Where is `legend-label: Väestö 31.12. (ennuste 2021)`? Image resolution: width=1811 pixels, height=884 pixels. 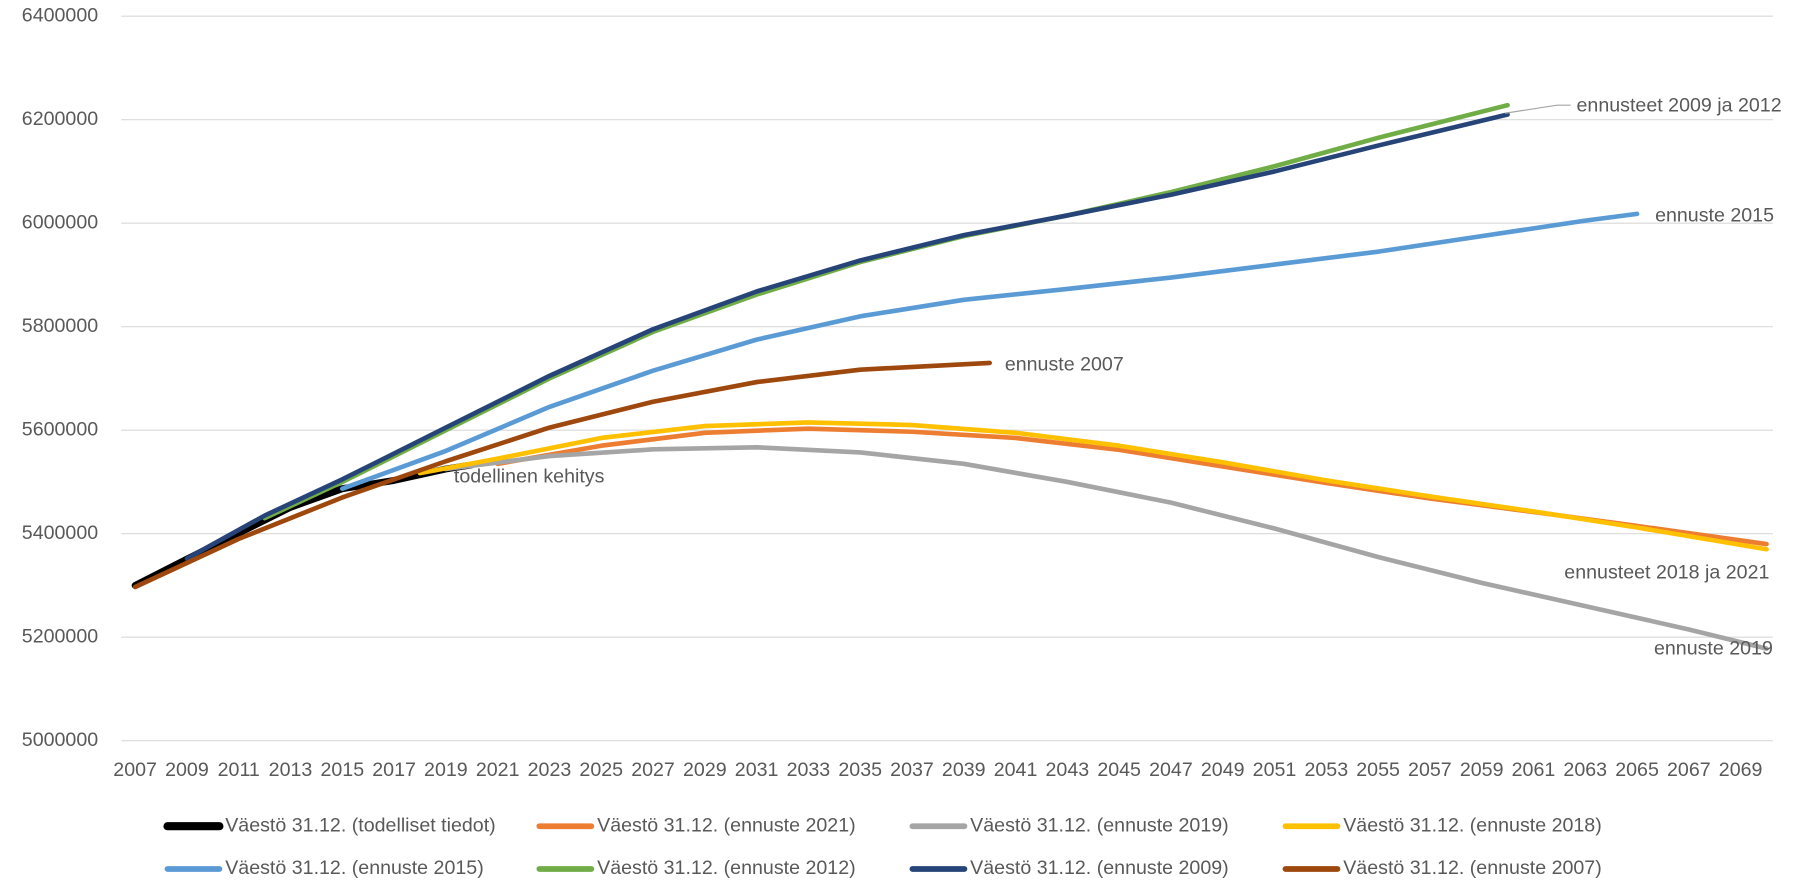 legend-label: Väestö 31.12. (ennuste 2021) is located at coordinates (726, 825).